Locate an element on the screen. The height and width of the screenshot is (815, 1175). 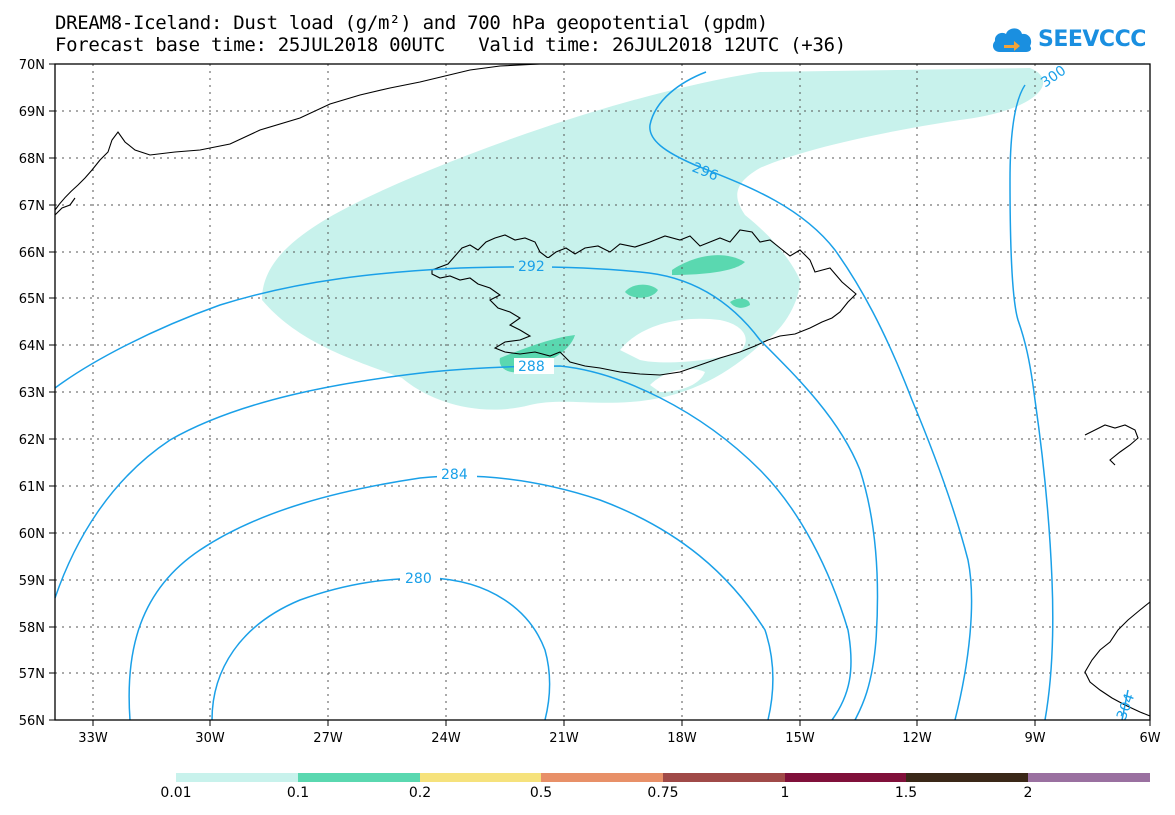
lat-label: 56N is located at coordinates (32, 721).